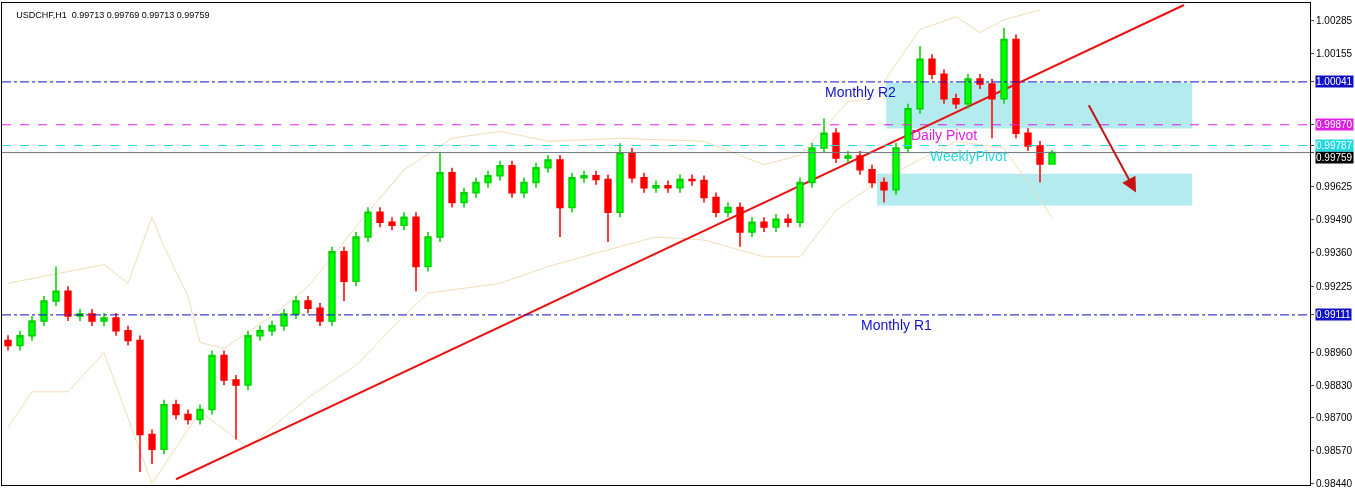 Image resolution: width=1355 pixels, height=493 pixels. Describe the element at coordinates (113, 15) in the screenshot. I see `text: USDCHF,H1 0.99713 0.99769 0.99713 0.99759` at that location.